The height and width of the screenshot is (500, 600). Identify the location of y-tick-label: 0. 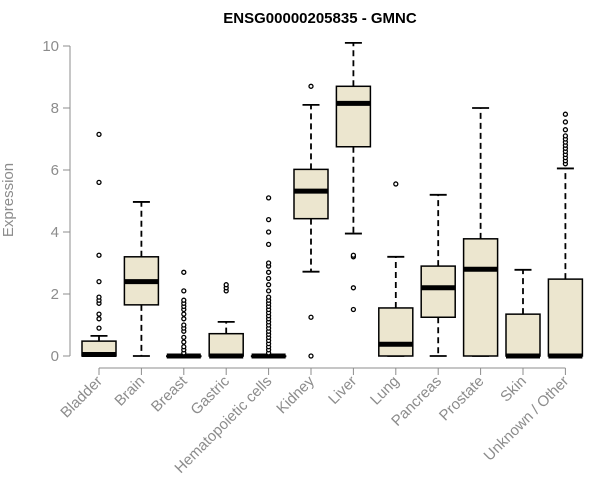
(55, 356).